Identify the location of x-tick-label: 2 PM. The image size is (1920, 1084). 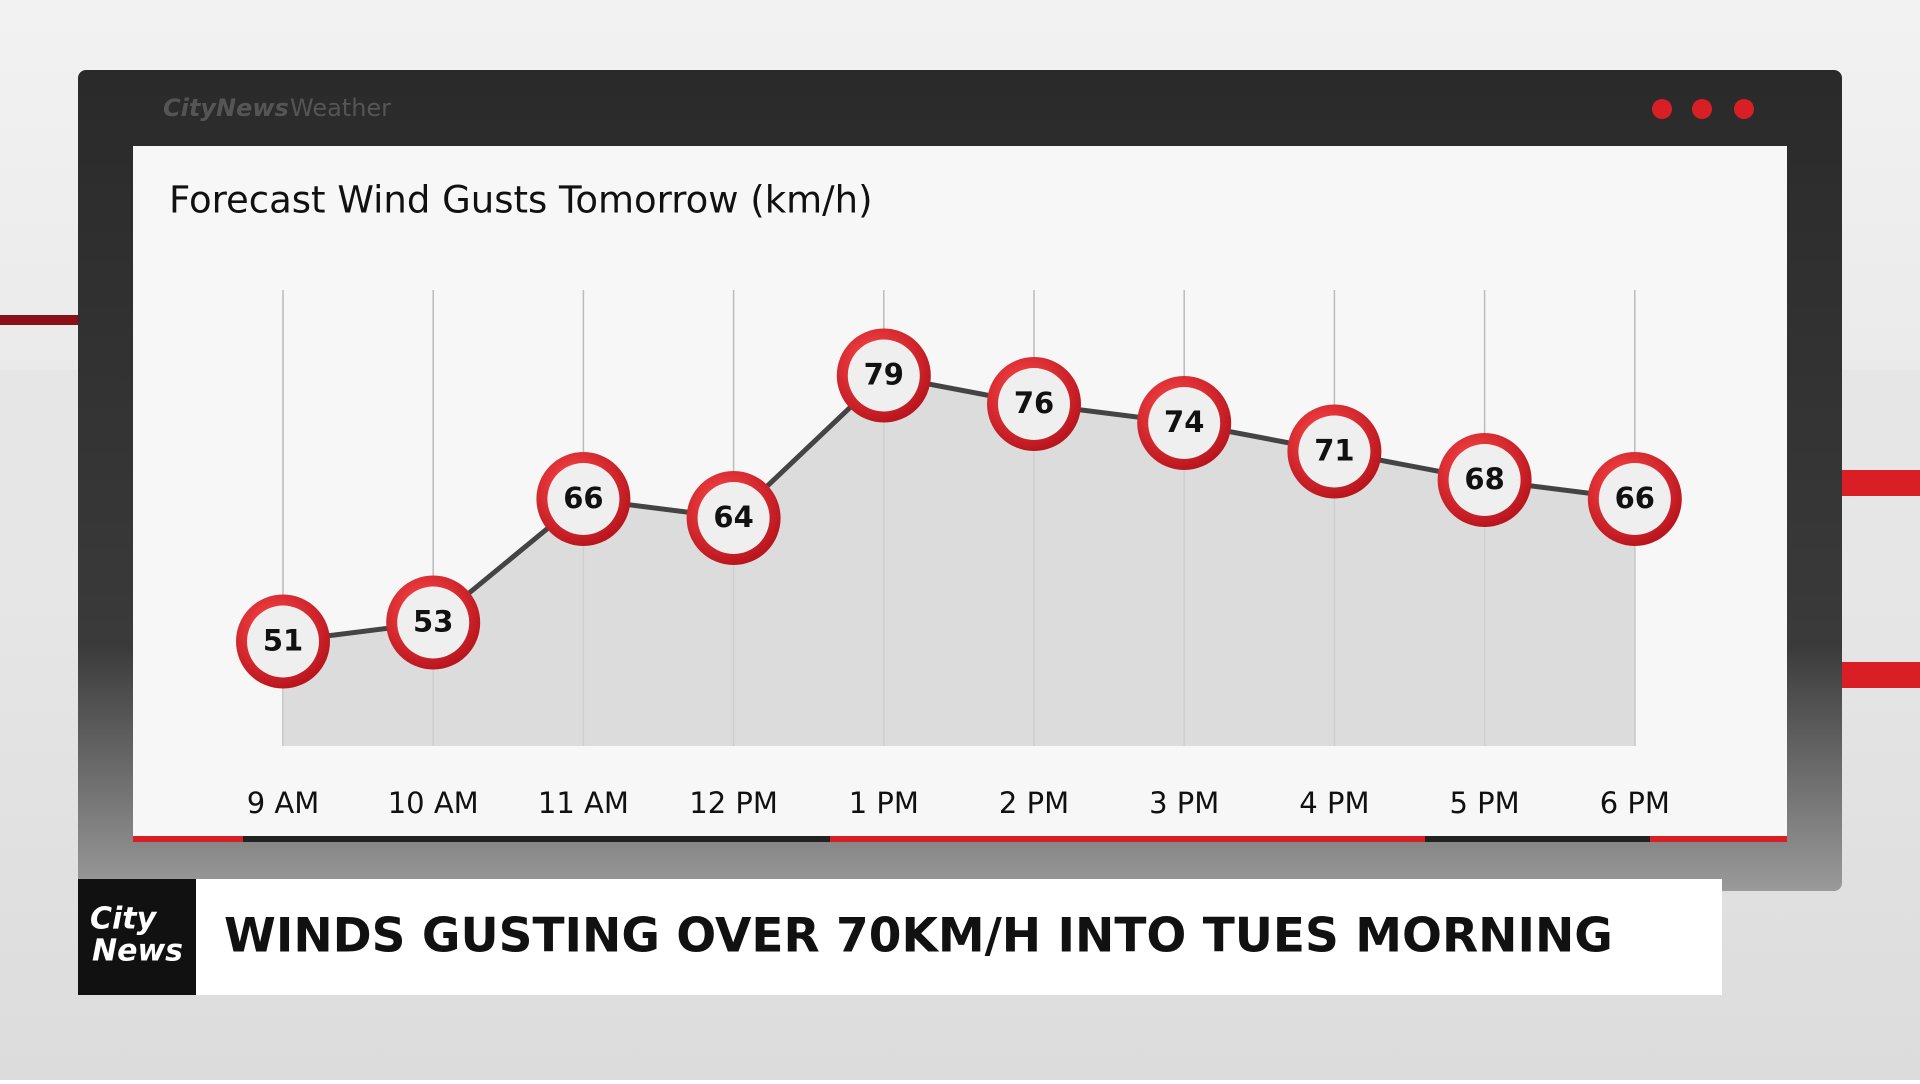
(1034, 803).